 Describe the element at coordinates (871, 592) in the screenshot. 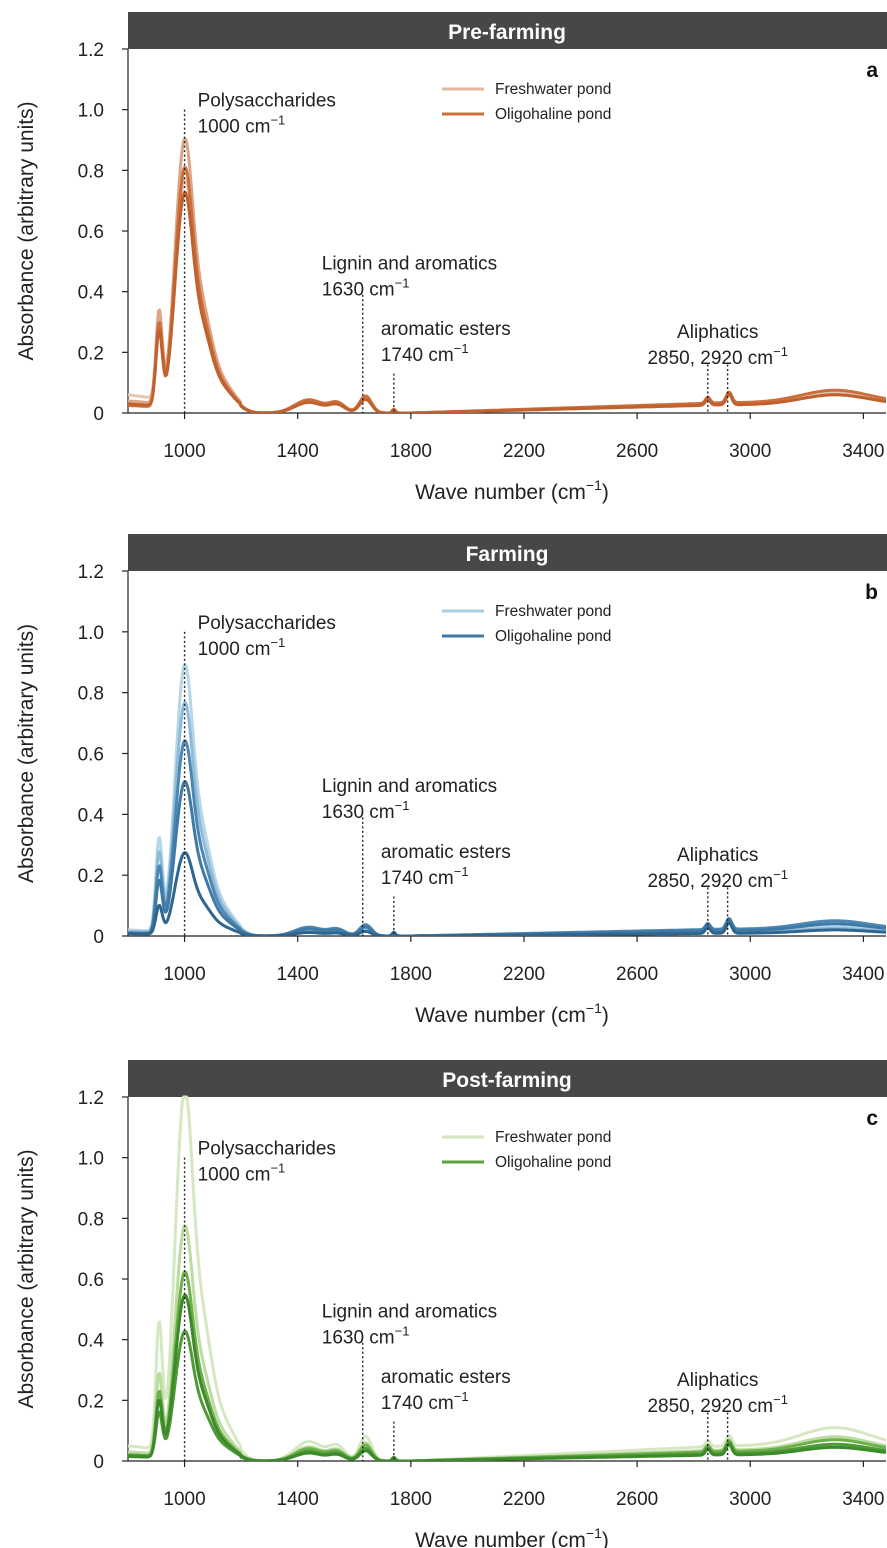

I see `panel-letter: b` at that location.